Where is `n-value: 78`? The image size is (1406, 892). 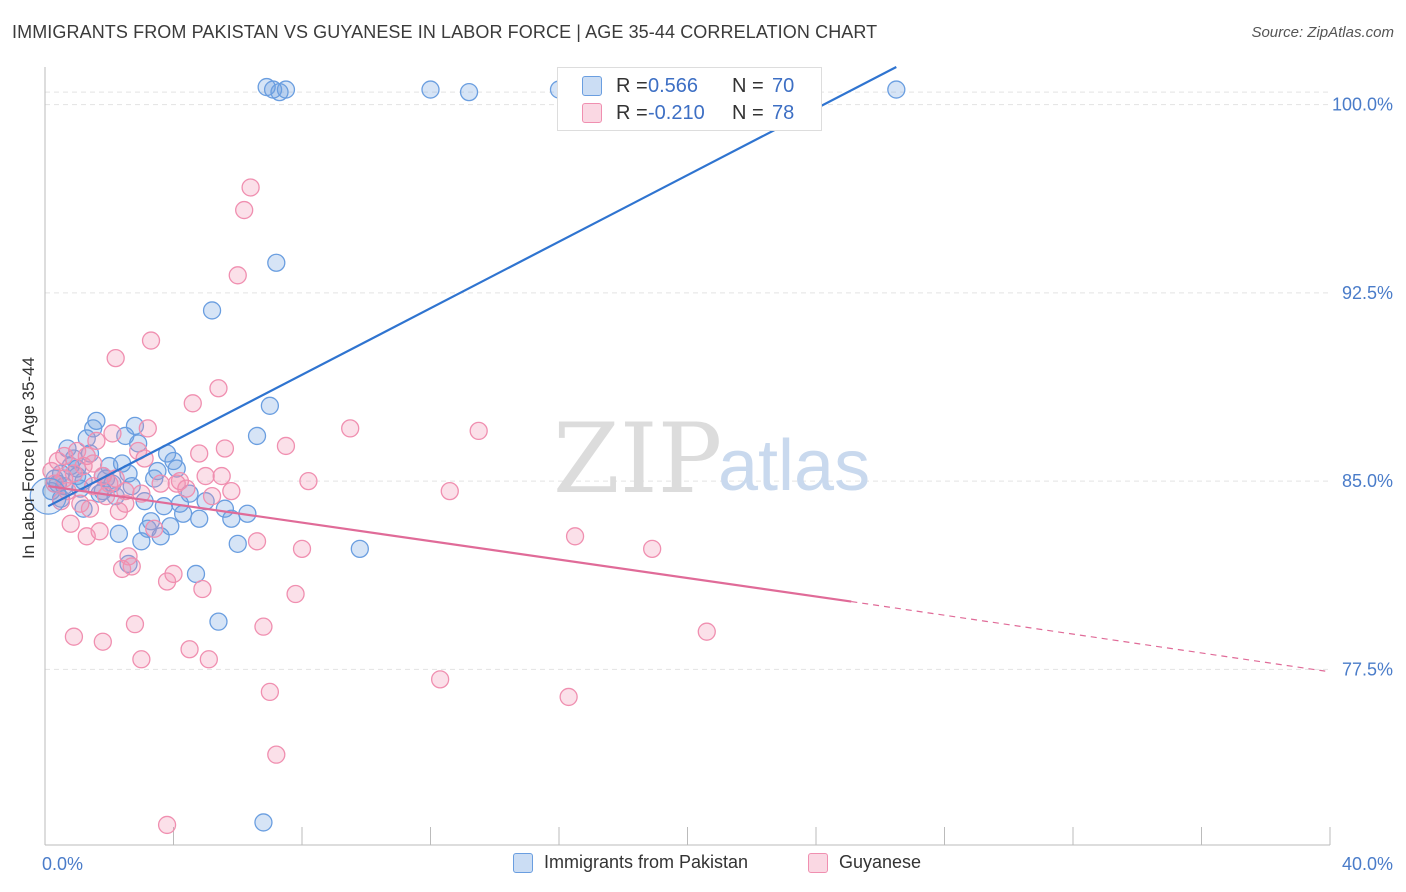 n-value: 78 is located at coordinates (783, 113).